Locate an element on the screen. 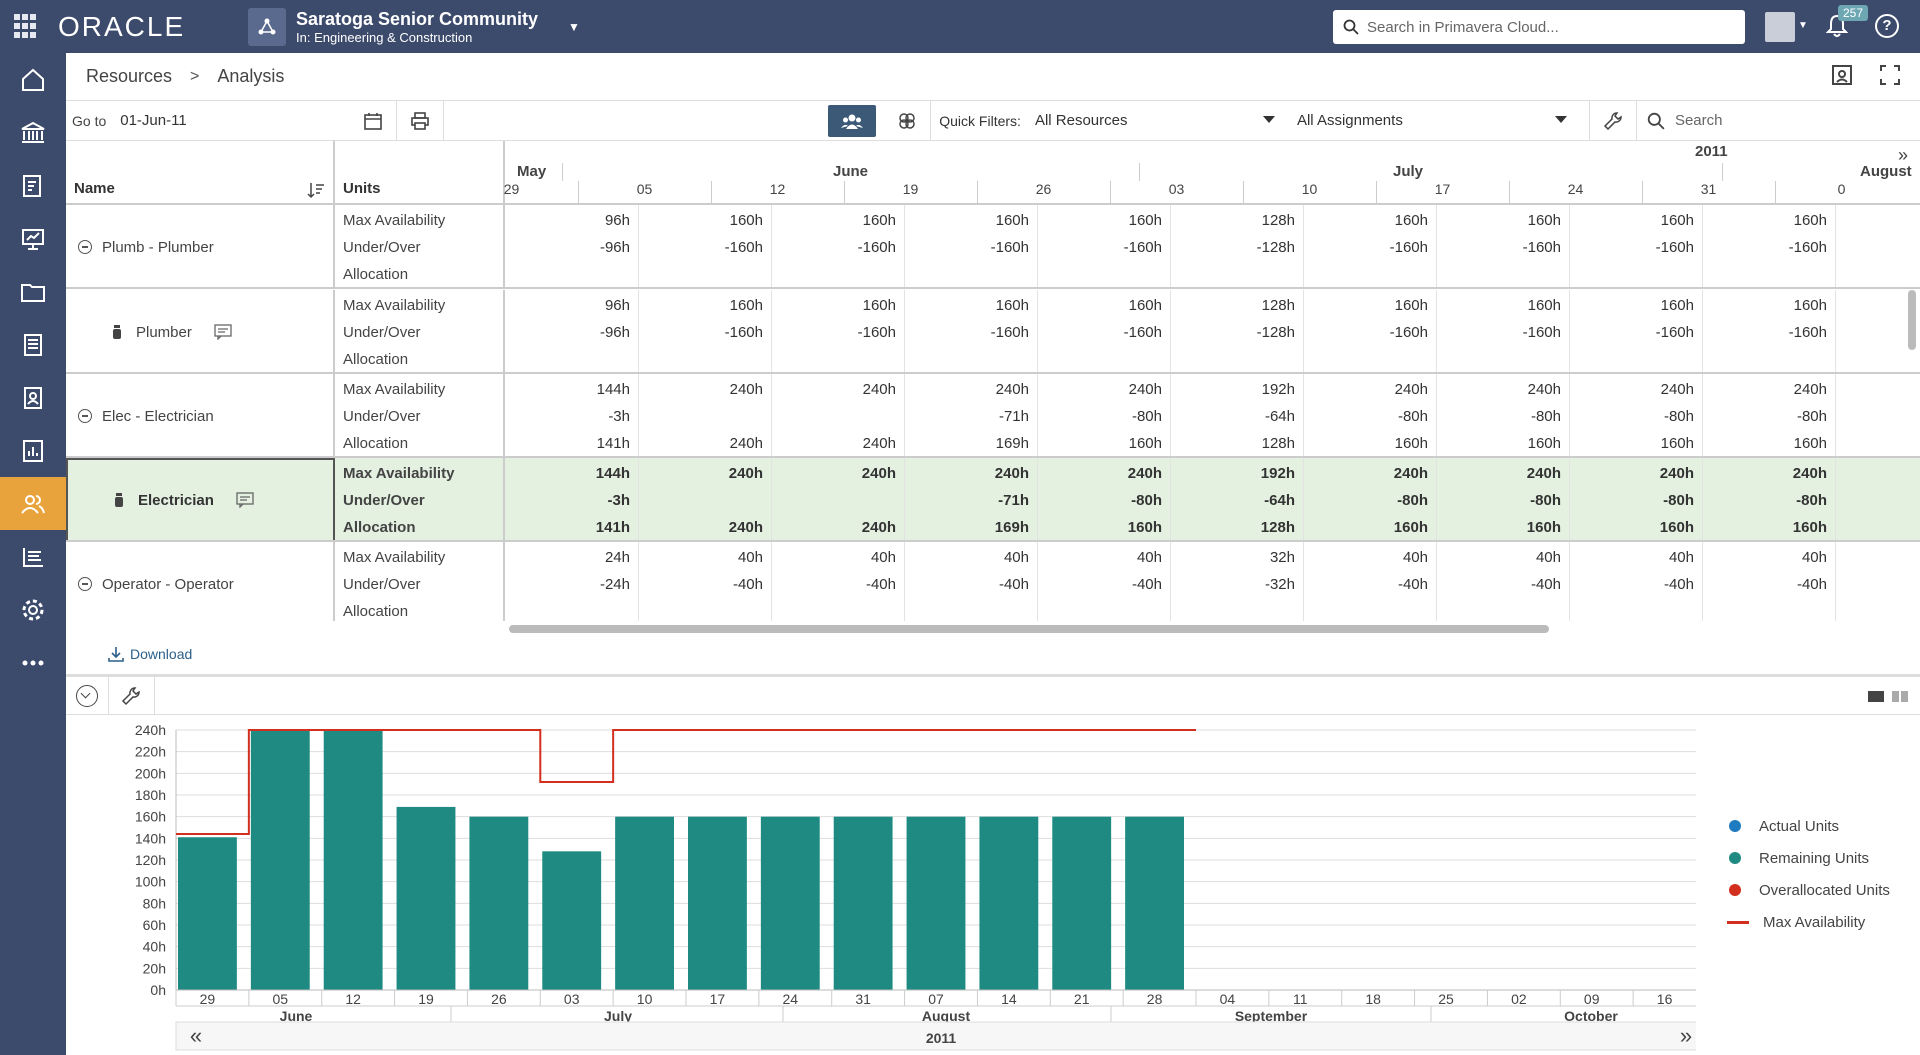 This screenshot has height=1055, width=1920. sidebar-item-more is located at coordinates (33, 662).